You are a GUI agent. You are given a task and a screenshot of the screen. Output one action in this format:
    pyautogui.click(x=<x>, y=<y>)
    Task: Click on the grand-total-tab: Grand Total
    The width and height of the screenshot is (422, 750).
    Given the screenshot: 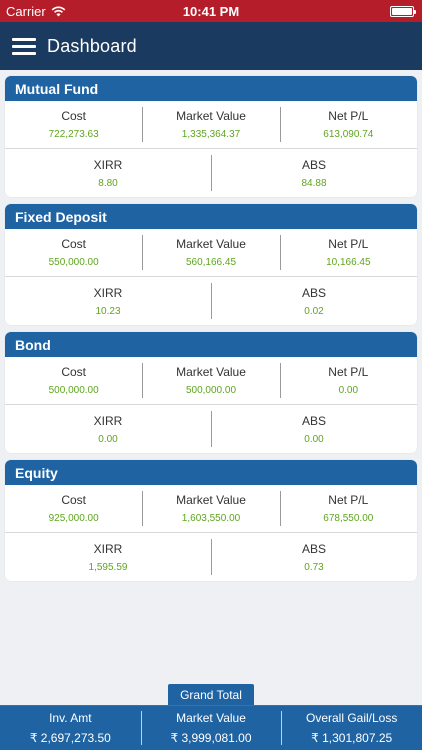 What is the action you would take?
    pyautogui.click(x=211, y=694)
    